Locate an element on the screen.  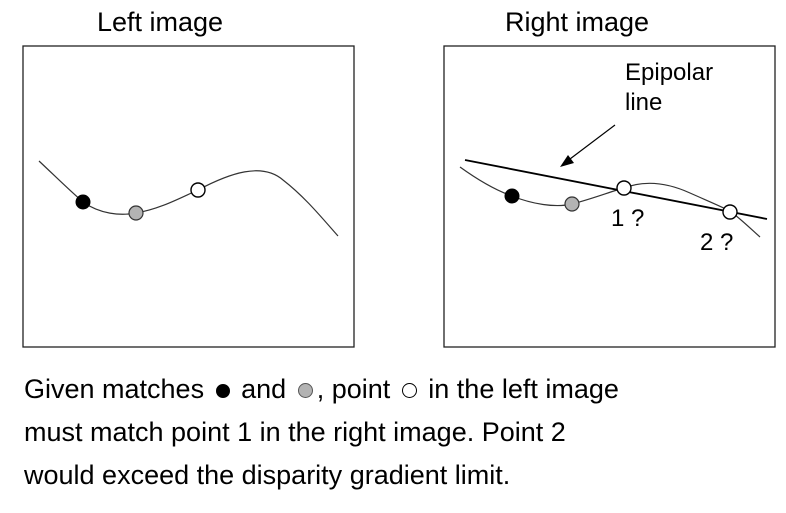
caption-part-1: Given matches is located at coordinates (114, 389).